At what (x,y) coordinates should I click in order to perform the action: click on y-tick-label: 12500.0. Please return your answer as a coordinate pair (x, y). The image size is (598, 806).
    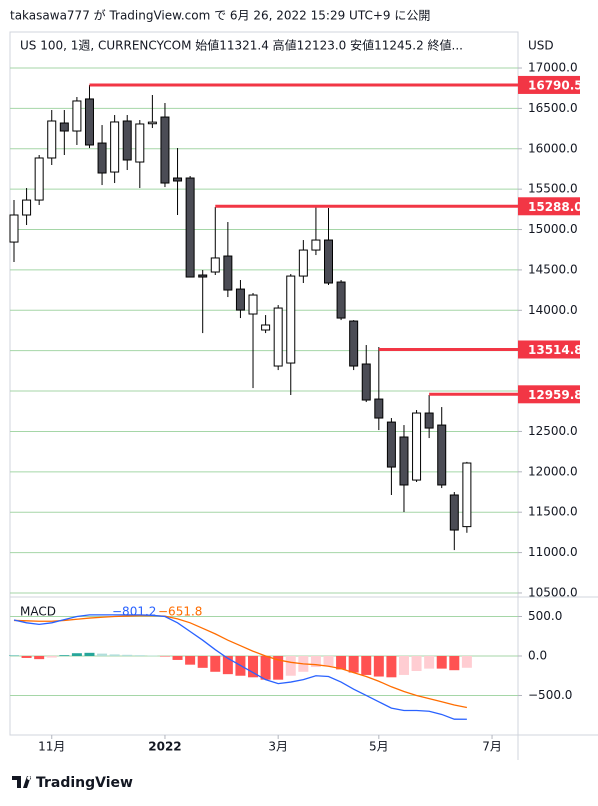
    Looking at the image, I should click on (553, 431).